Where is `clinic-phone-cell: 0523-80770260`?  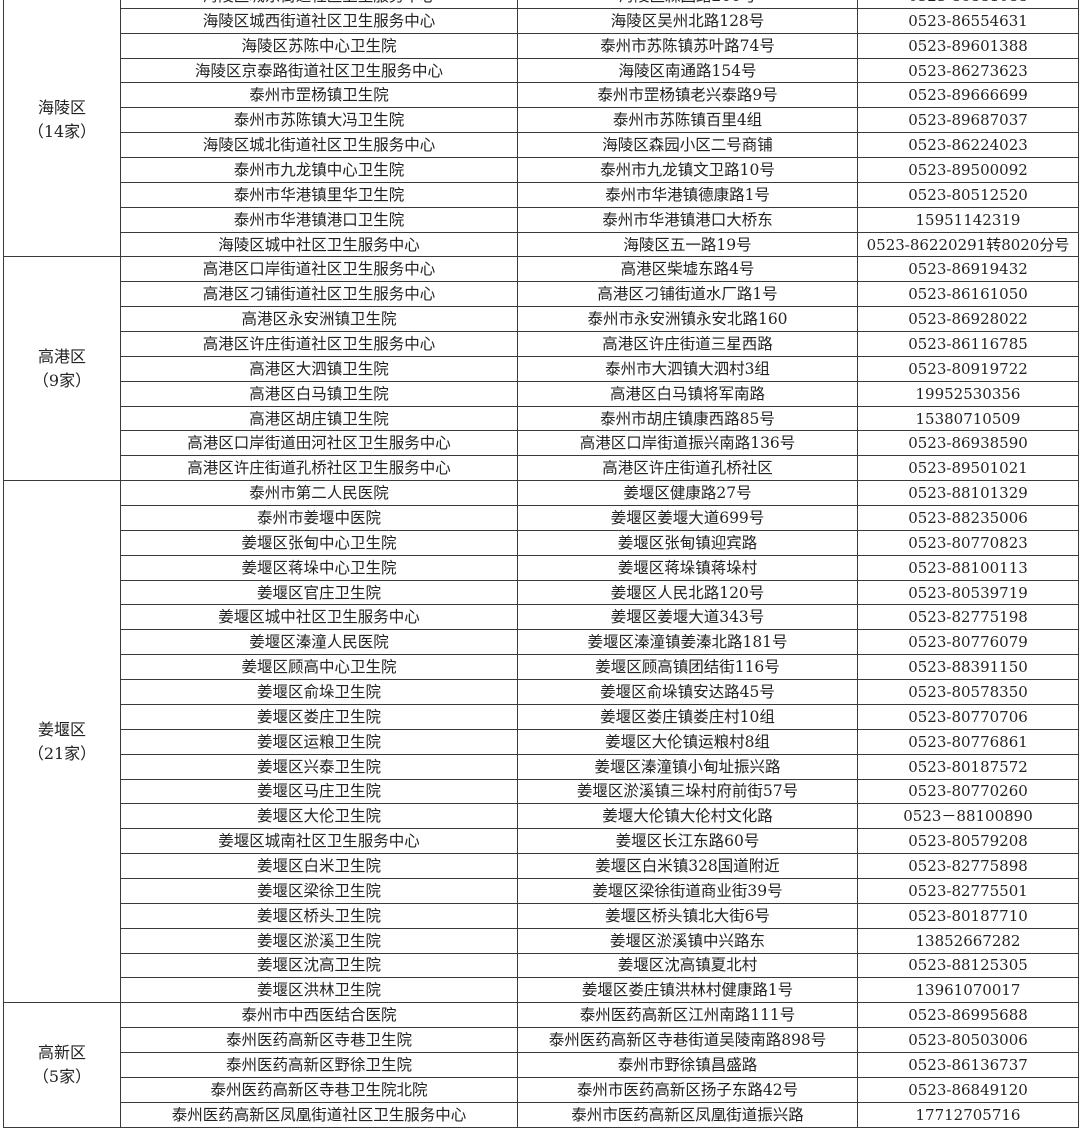 clinic-phone-cell: 0523-80770260 is located at coordinates (968, 791).